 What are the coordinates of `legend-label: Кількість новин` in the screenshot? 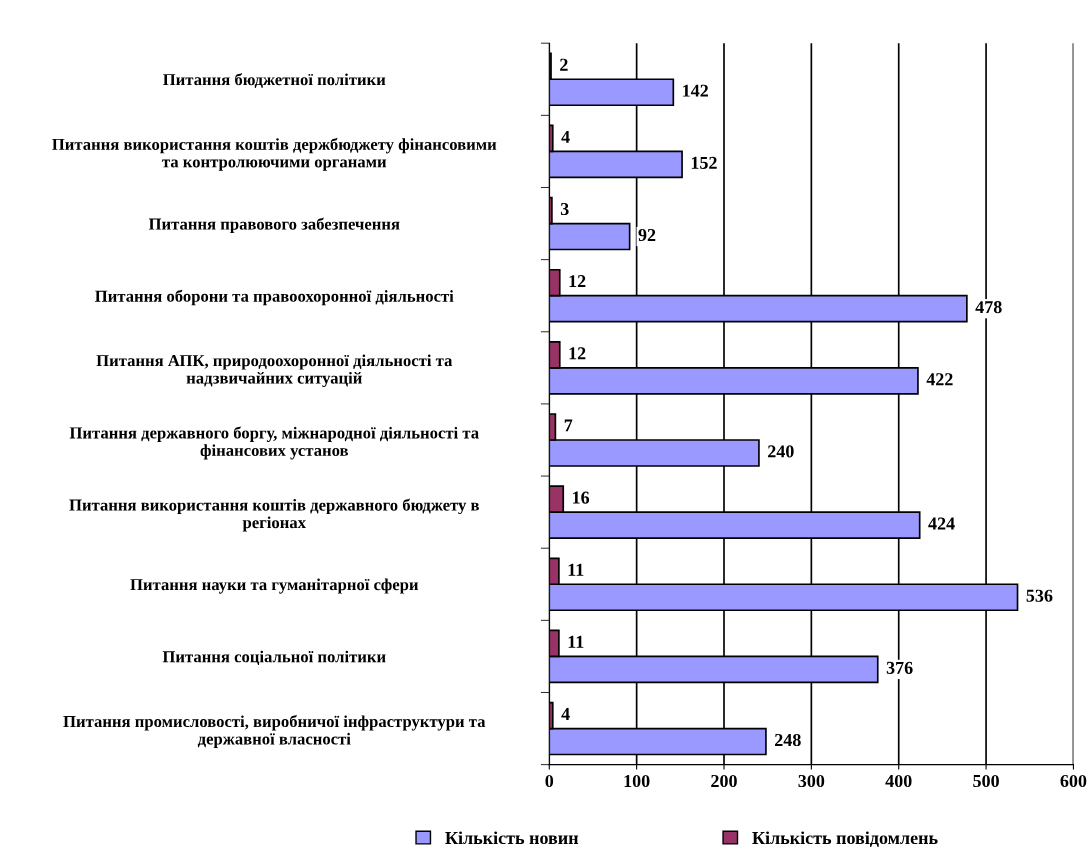 It's located at (512, 838).